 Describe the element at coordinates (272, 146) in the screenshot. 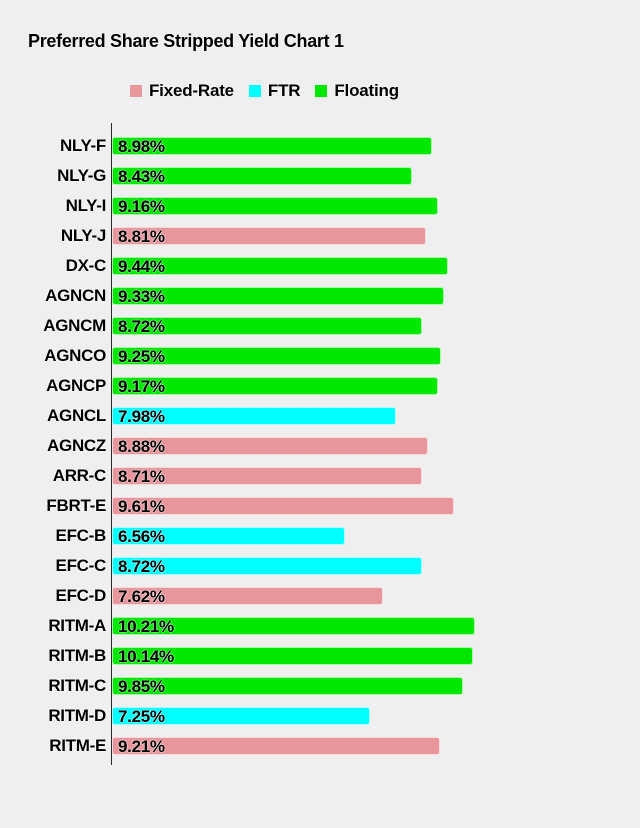

I see `value-bar-nly-f` at that location.